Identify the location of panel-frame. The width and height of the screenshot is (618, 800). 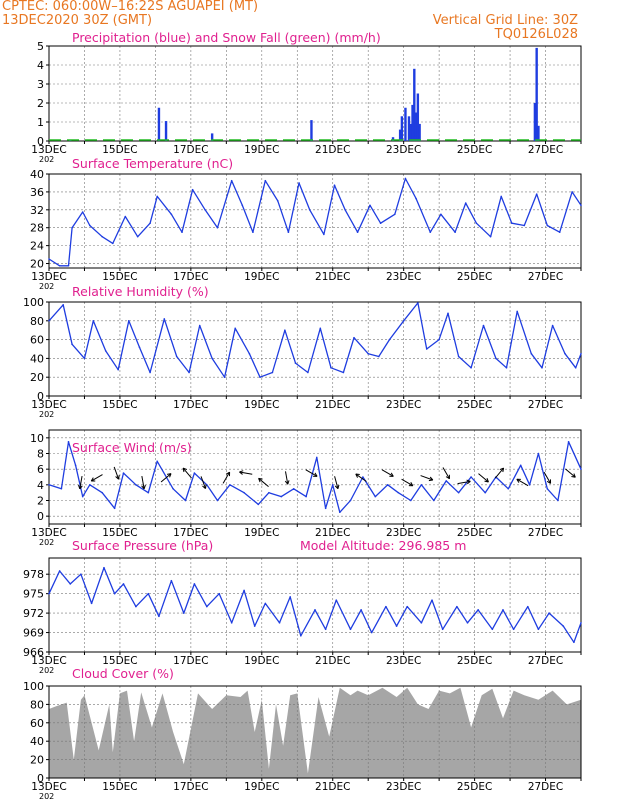
(315, 349).